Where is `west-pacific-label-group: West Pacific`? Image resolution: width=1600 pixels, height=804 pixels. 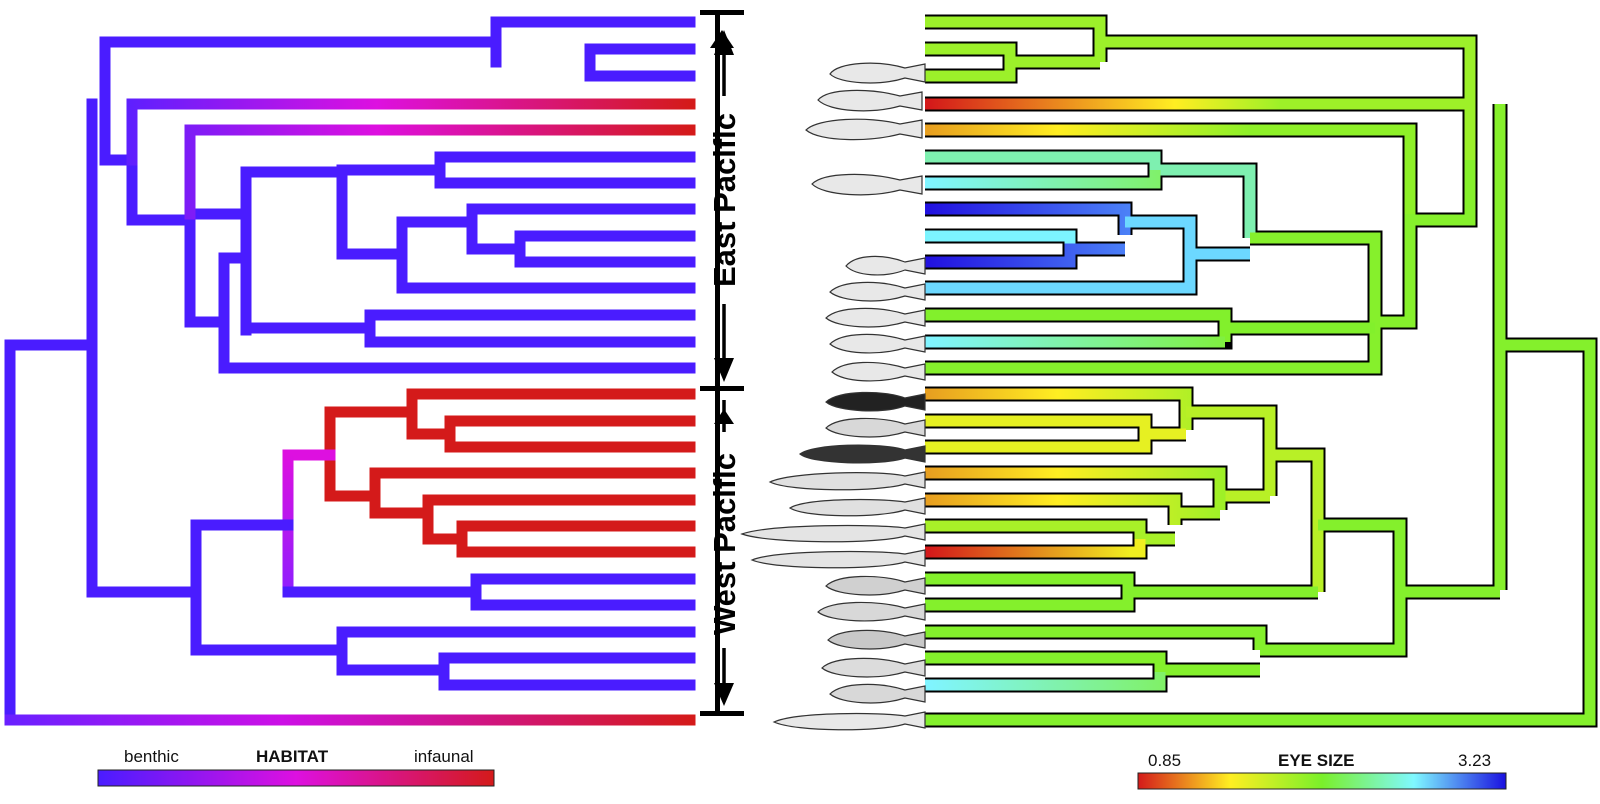 west-pacific-label-group: West Pacific is located at coordinates (724, 553).